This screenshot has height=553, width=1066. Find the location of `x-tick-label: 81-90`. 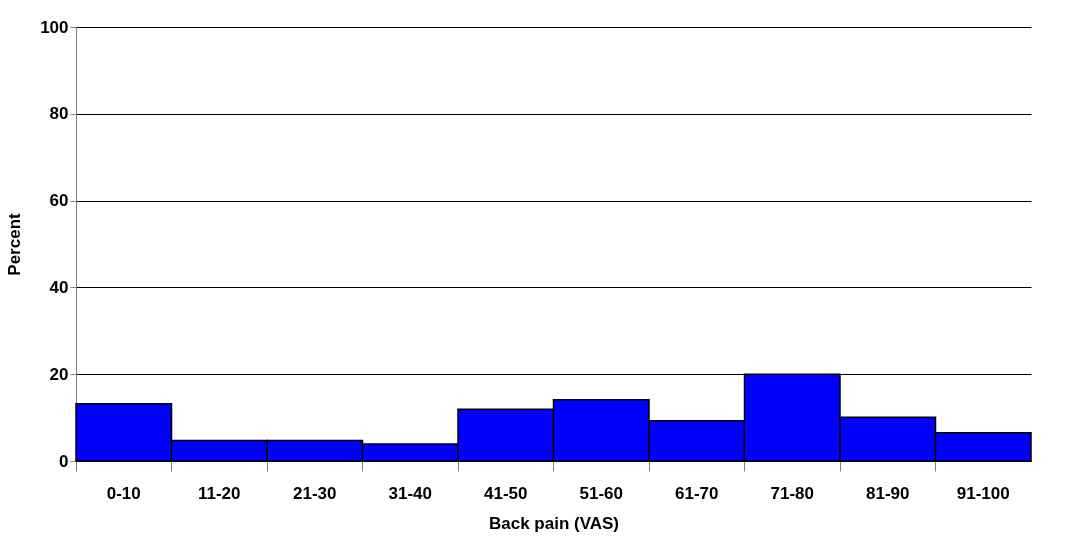

x-tick-label: 81-90 is located at coordinates (888, 493).